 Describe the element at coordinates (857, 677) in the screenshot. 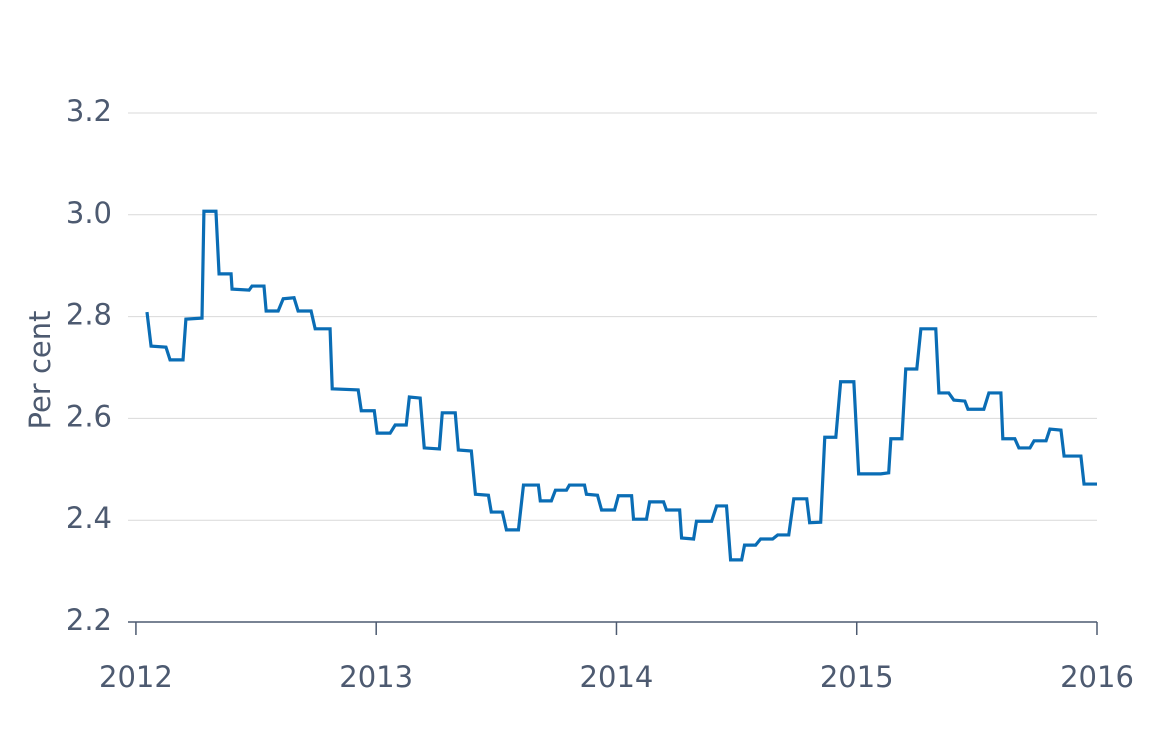

I see `x-tick-label: 2015` at that location.